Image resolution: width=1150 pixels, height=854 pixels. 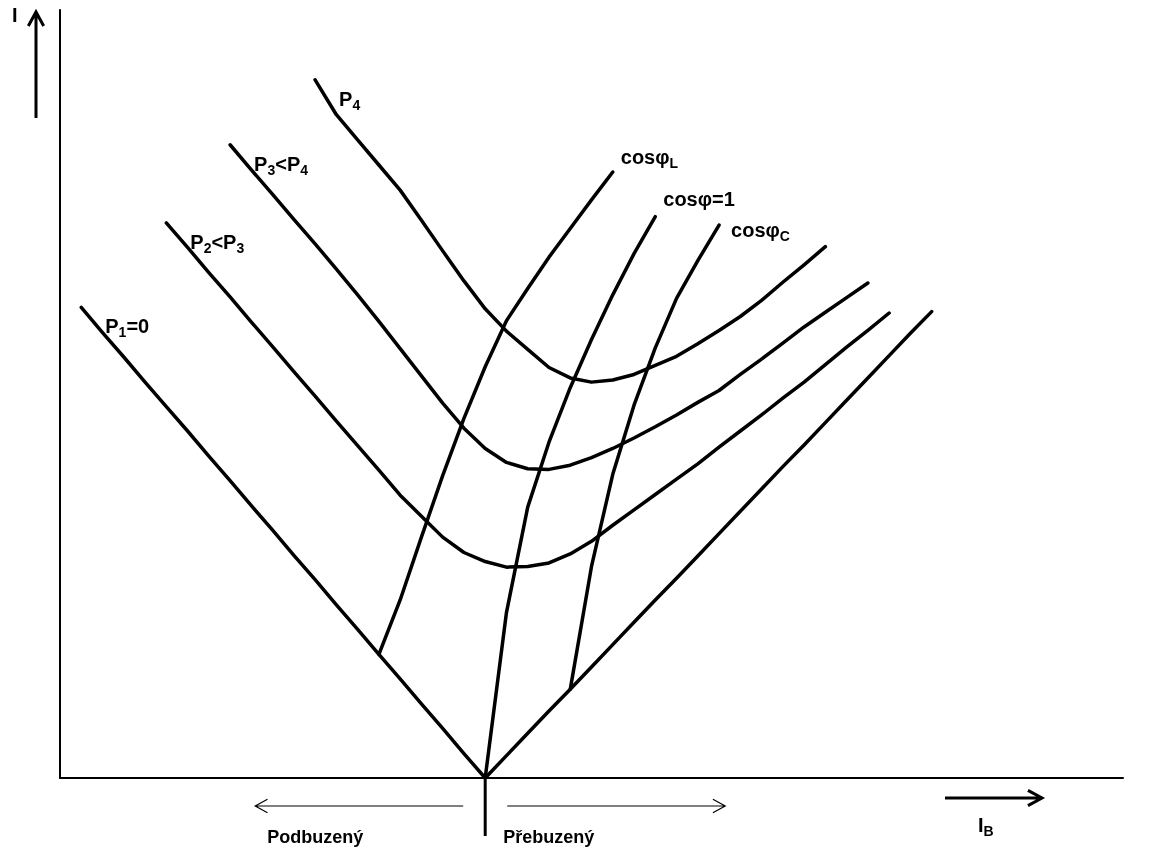 What do you see at coordinates (315, 837) in the screenshot?
I see `text: Podbuzený` at bounding box center [315, 837].